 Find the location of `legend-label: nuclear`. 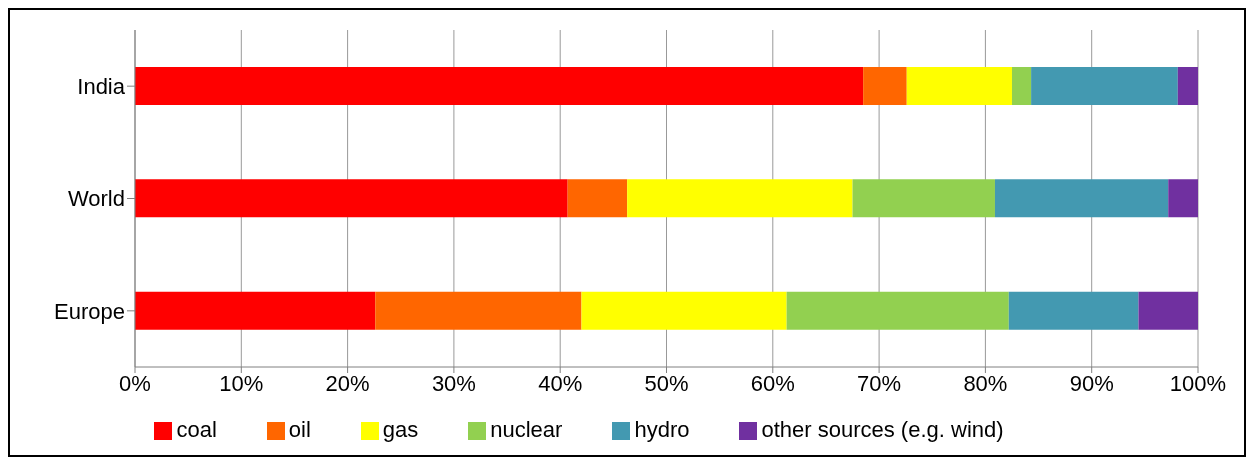

legend-label: nuclear is located at coordinates (526, 429).